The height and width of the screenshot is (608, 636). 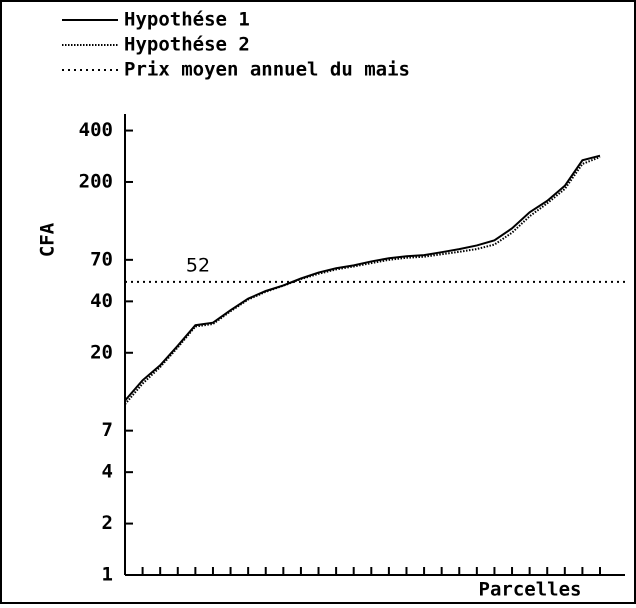 I want to click on x-axis-label: Parcelles, so click(x=530, y=590).